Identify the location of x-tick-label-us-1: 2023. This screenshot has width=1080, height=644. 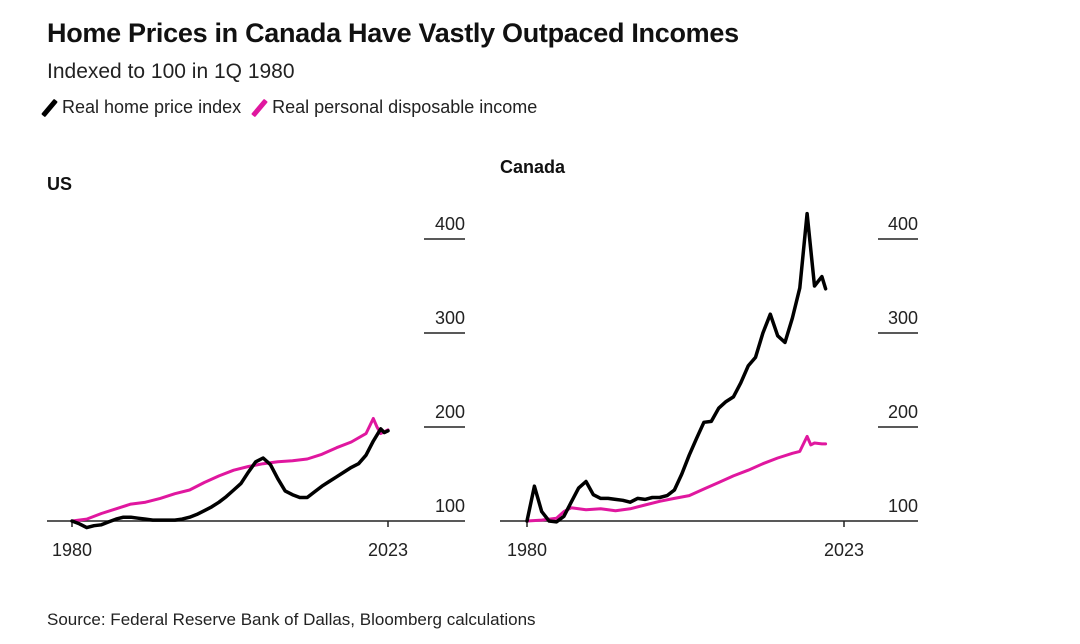
(388, 550).